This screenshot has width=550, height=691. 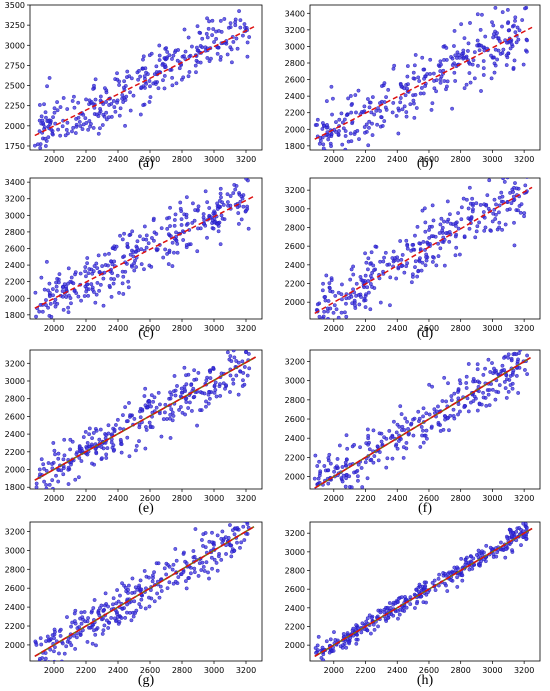 What do you see at coordinates (425, 163) in the screenshot?
I see `panel-b-caption: (b)` at bounding box center [425, 163].